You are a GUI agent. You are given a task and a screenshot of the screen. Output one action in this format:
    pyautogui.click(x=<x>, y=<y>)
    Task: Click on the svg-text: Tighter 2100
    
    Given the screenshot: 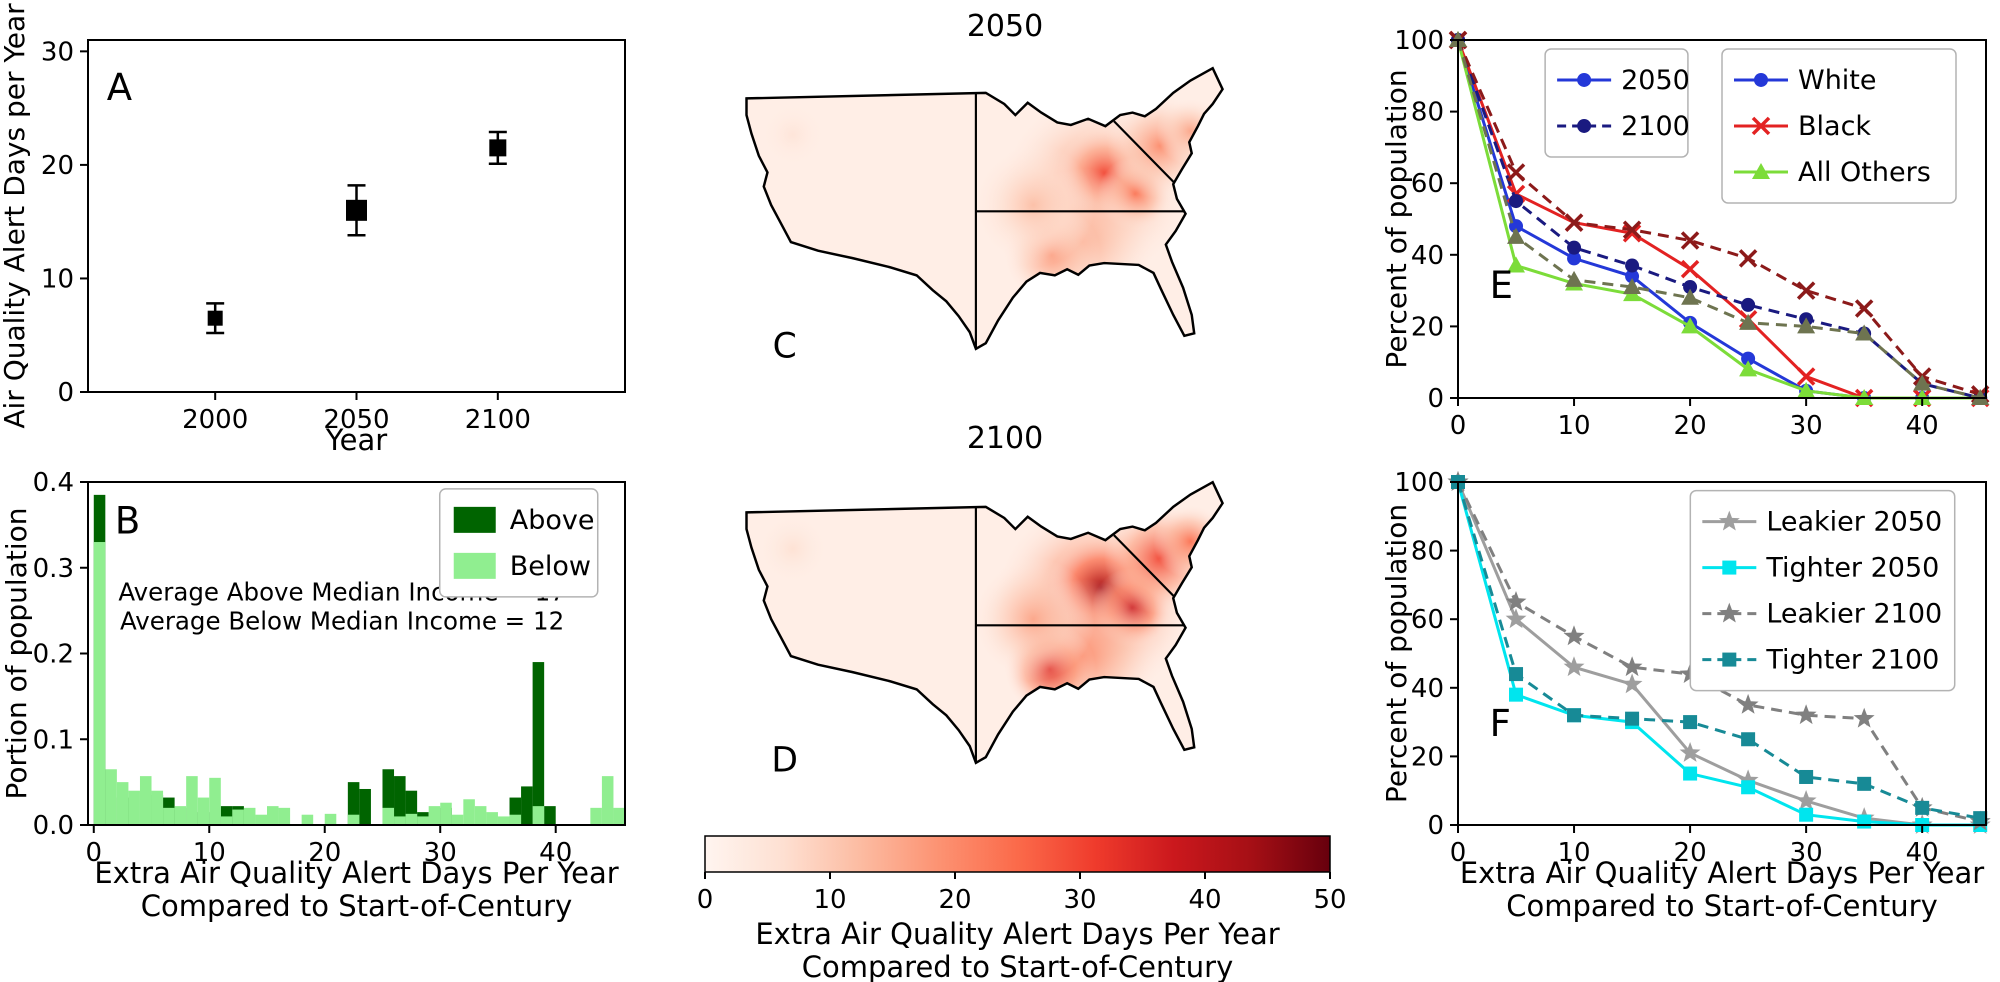 What is the action you would take?
    pyautogui.click(x=1852, y=660)
    